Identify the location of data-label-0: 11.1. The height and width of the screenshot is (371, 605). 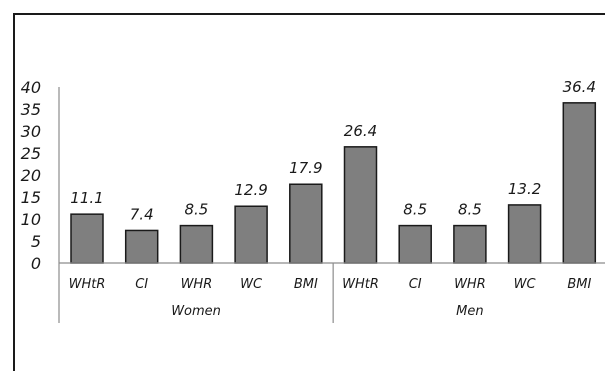
(86, 198).